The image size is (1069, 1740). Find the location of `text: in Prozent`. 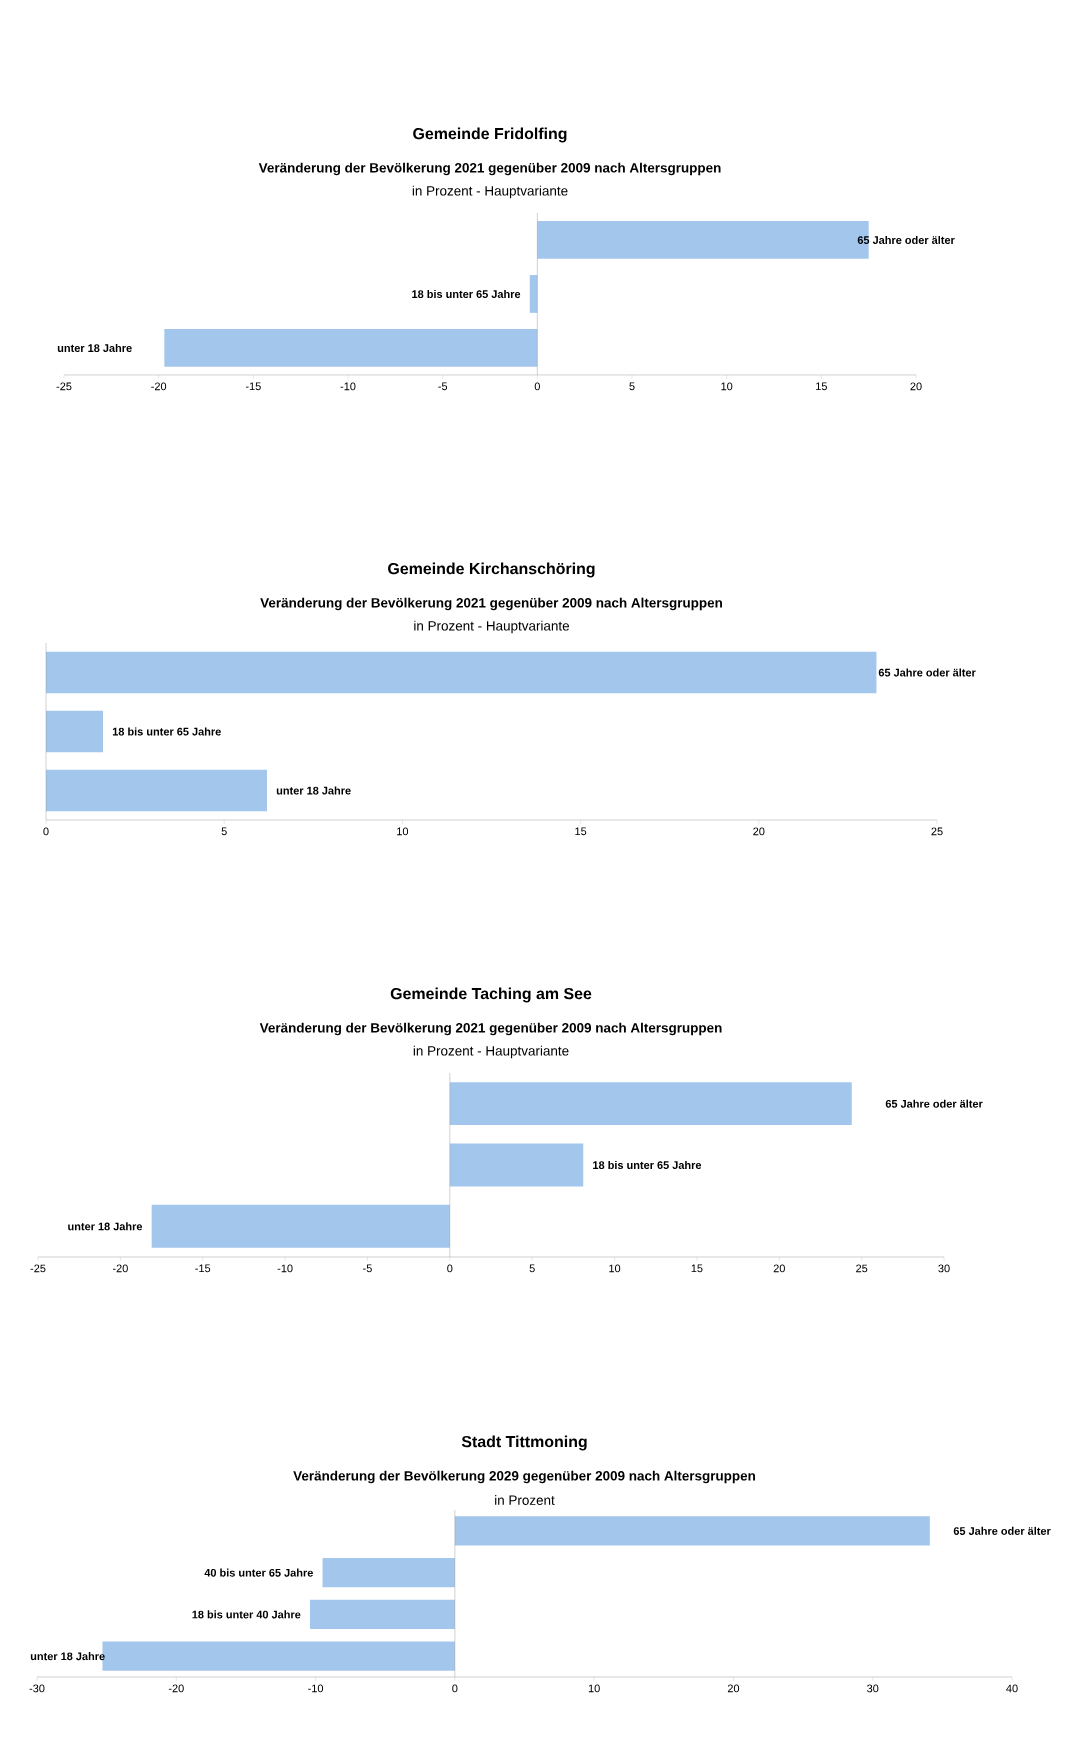

text: in Prozent is located at coordinates (525, 1500).